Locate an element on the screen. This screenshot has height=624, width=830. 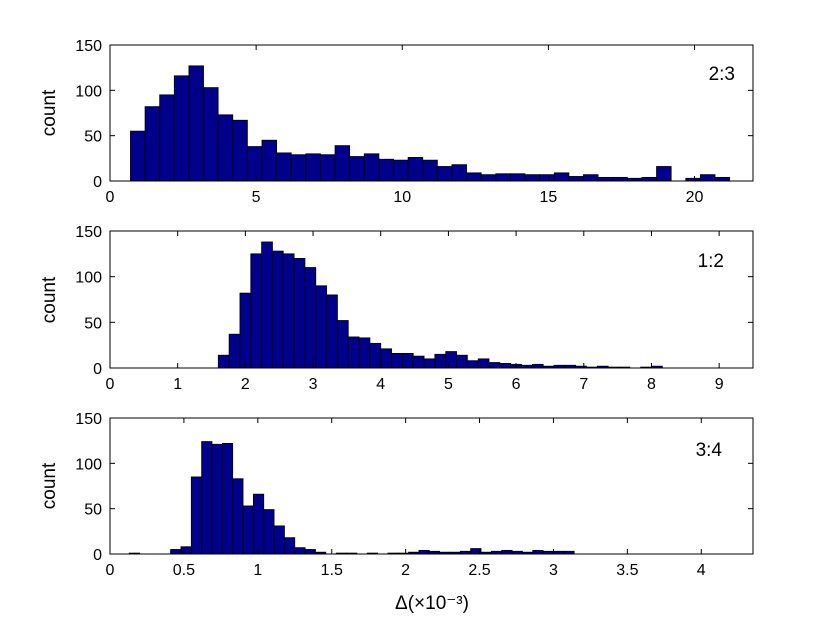
x-tick-label: 3 is located at coordinates (553, 570).